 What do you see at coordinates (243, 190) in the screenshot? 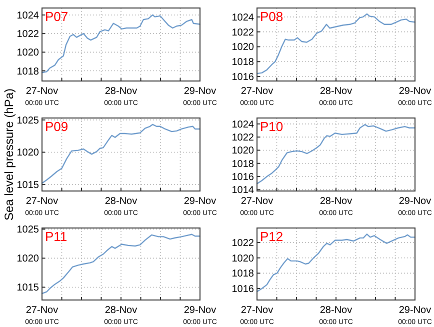
I see `y-tick-label: 1014` at bounding box center [243, 190].